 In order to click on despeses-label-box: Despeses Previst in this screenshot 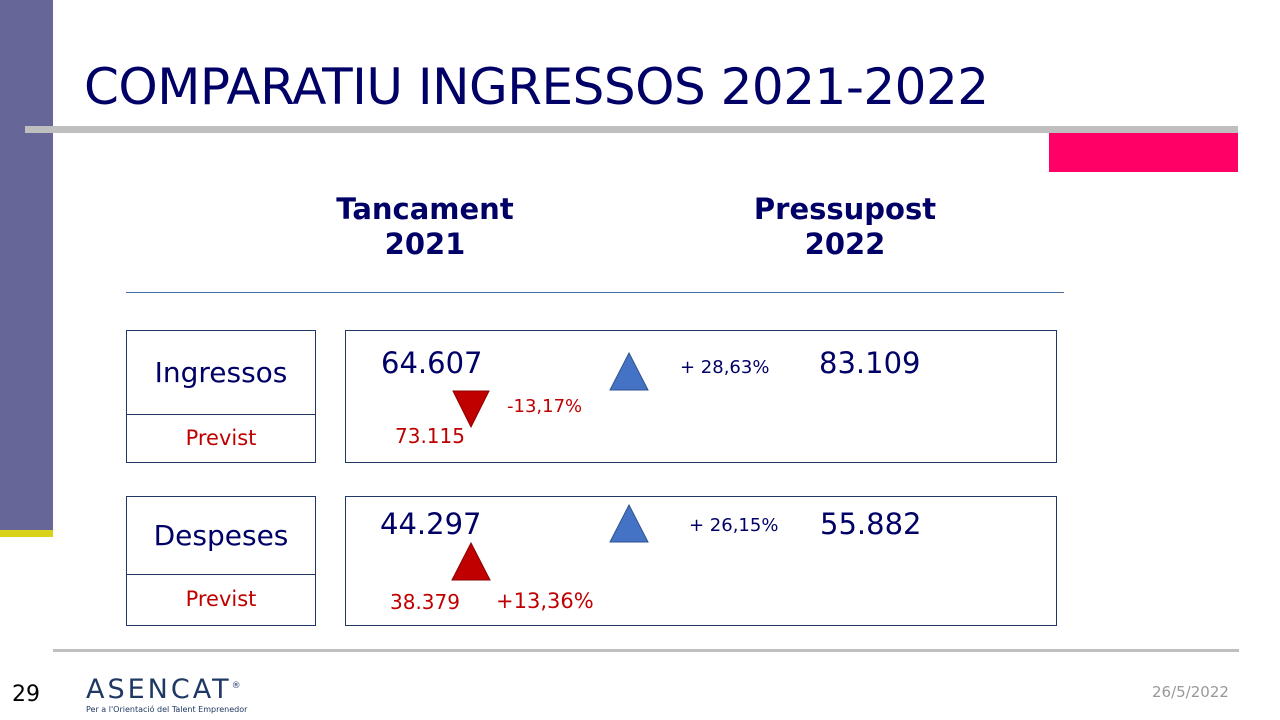, I will do `click(221, 561)`.